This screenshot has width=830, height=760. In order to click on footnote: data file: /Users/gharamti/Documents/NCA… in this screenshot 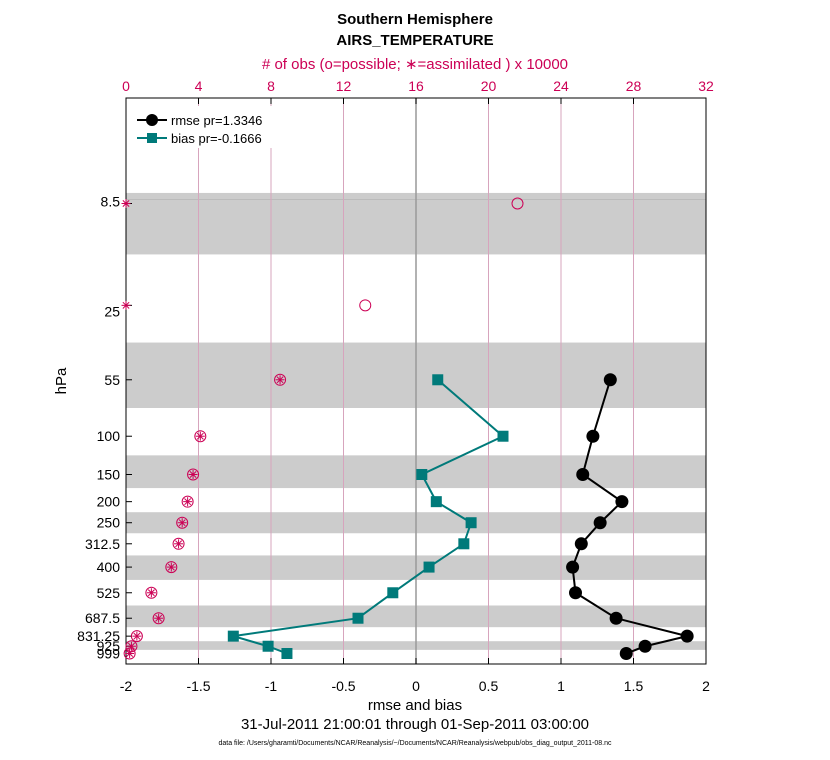, I will do `click(415, 743)`.